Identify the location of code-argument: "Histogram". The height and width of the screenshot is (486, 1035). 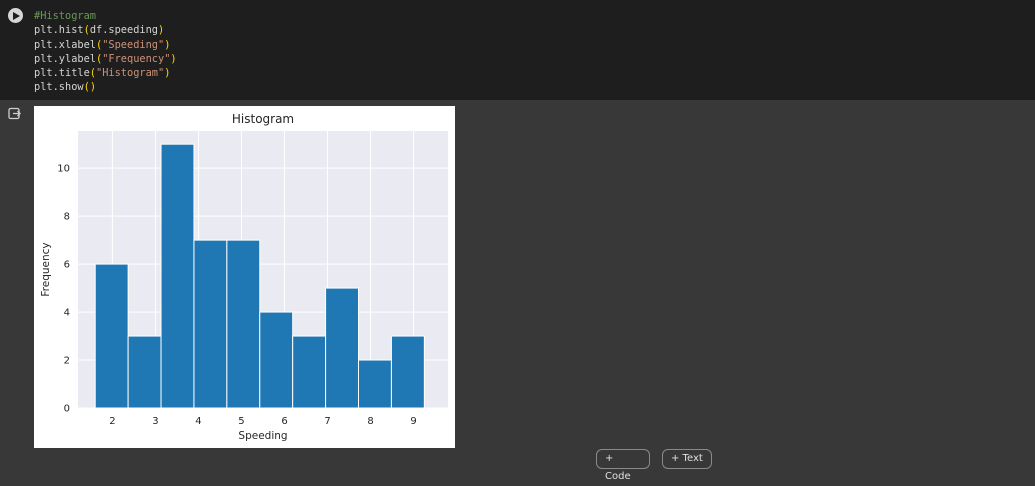
(130, 73).